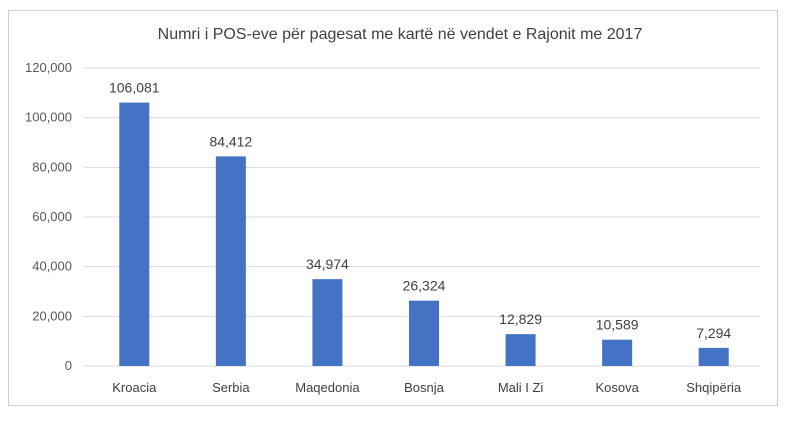 The image size is (800, 434). I want to click on y-tick-label: 100,000, so click(48, 117).